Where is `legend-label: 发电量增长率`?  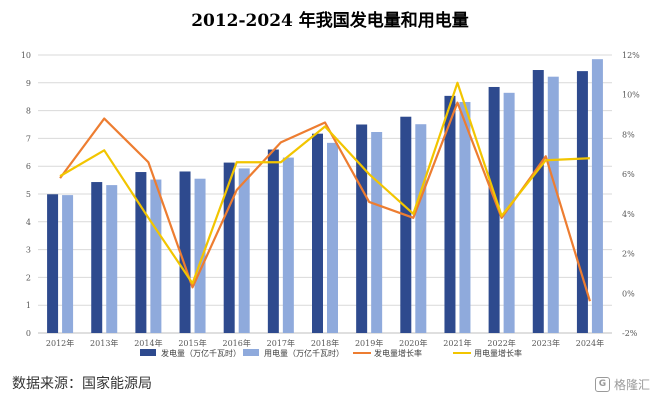 legend-label: 发电量增长率 is located at coordinates (398, 353).